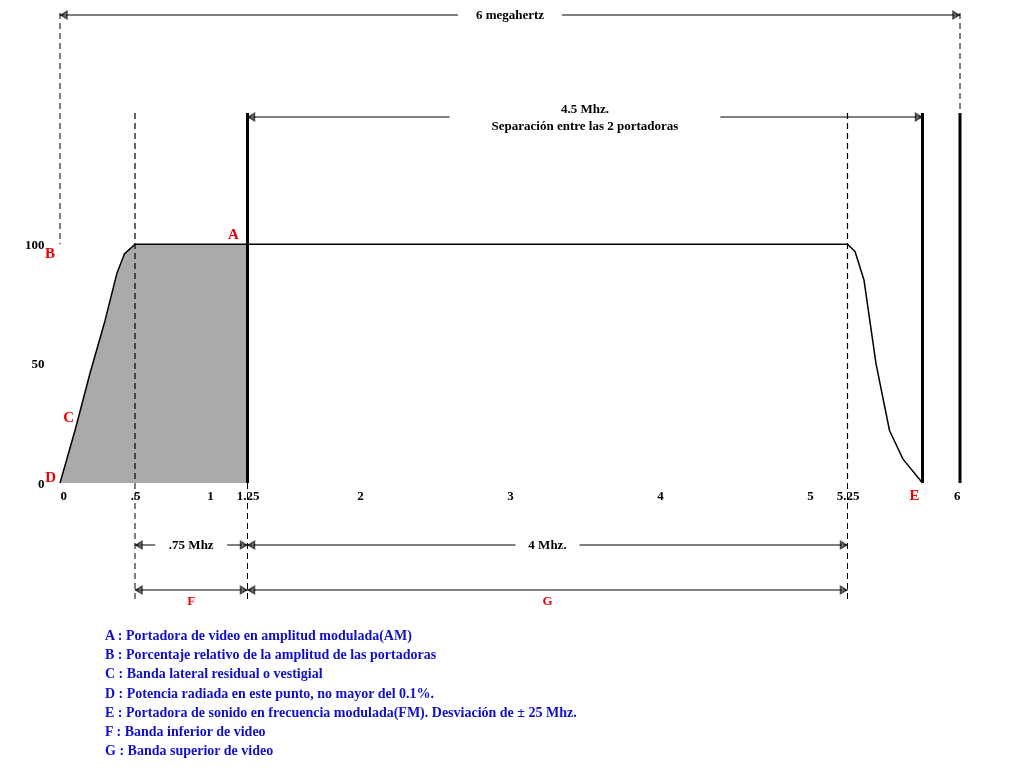  What do you see at coordinates (51, 477) in the screenshot?
I see `annotation: D` at bounding box center [51, 477].